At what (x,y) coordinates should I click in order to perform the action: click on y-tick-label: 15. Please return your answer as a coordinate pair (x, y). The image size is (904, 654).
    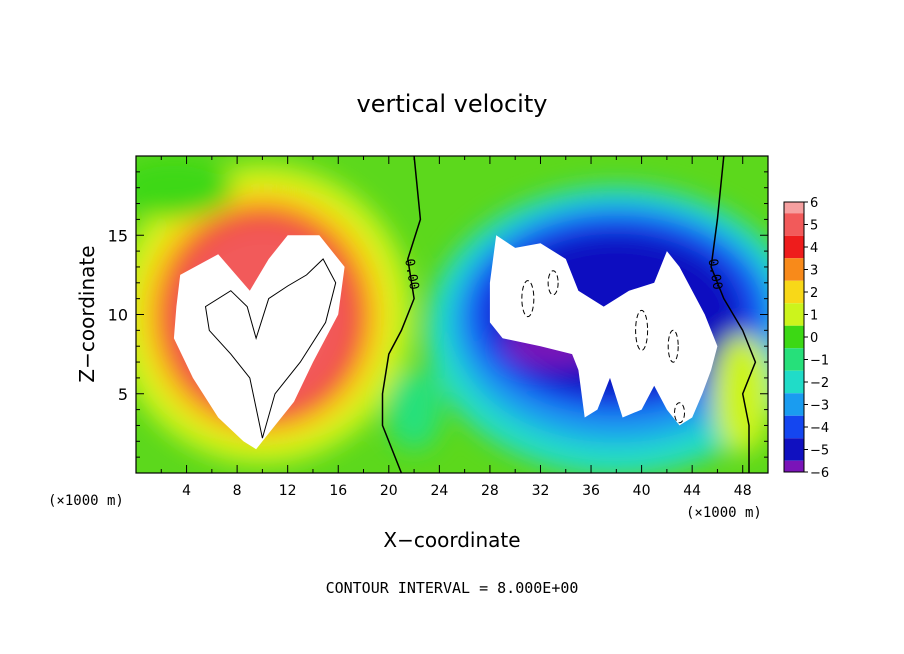
    Looking at the image, I should click on (118, 235).